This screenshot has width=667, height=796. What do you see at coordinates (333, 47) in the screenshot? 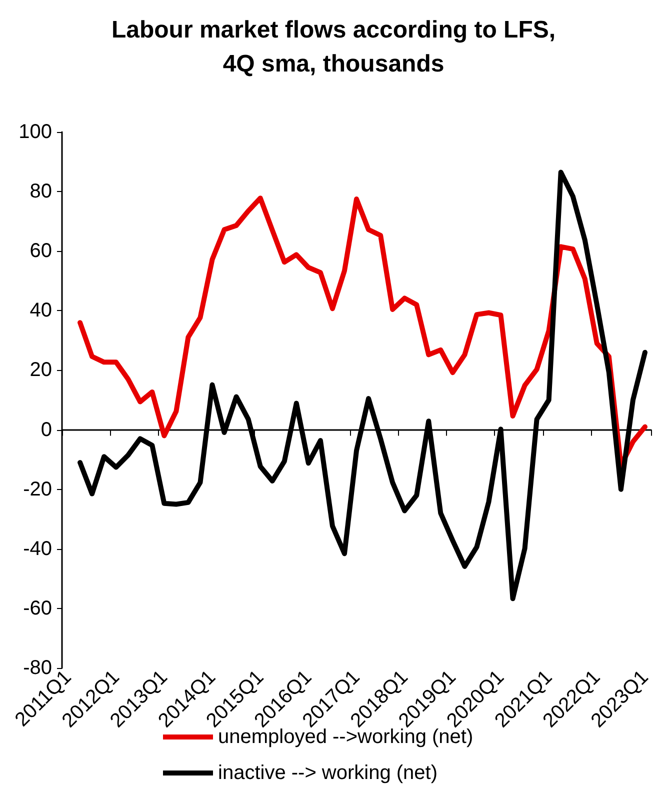
I see `chart-title: Labour market flows according to LFS, 4Q sma, thousands` at bounding box center [333, 47].